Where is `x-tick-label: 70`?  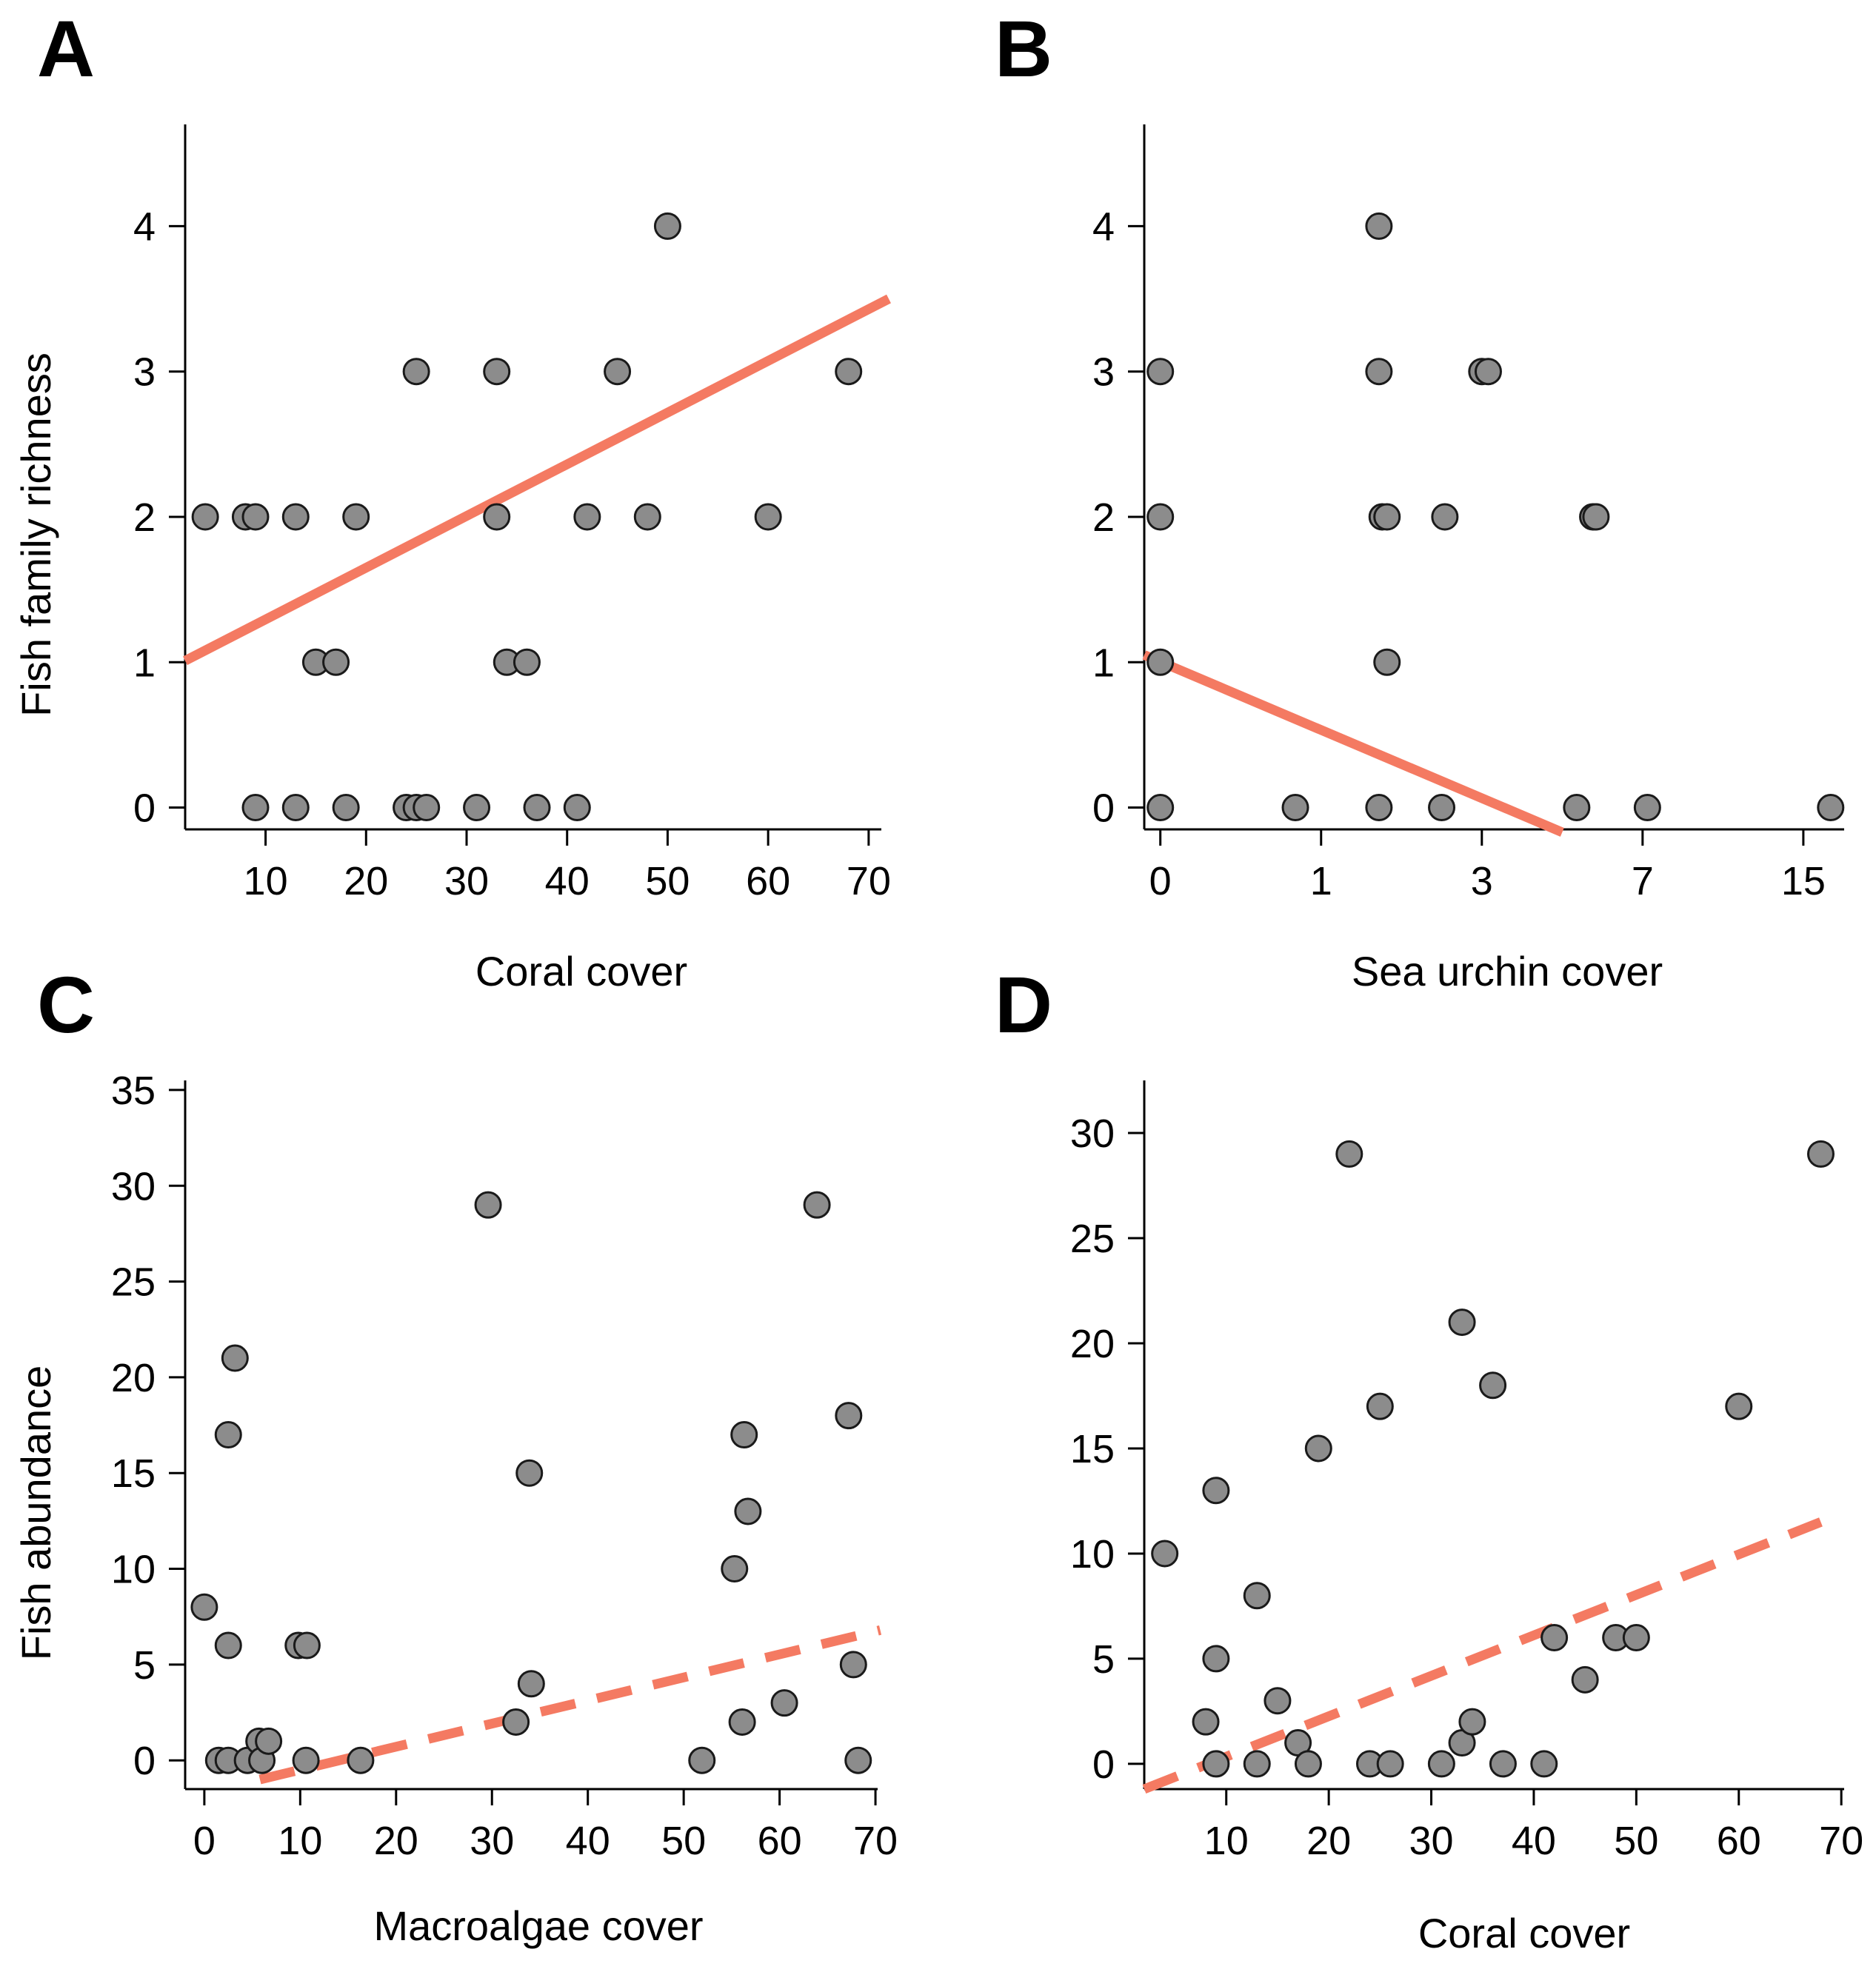 x-tick-label: 70 is located at coordinates (1841, 1841).